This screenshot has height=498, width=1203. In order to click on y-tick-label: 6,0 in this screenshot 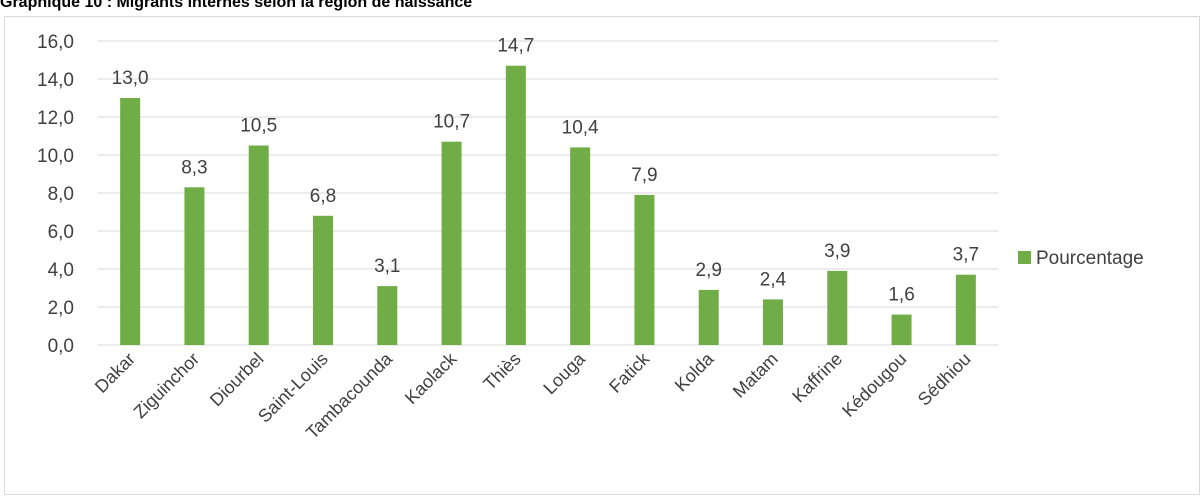, I will do `click(61, 232)`.